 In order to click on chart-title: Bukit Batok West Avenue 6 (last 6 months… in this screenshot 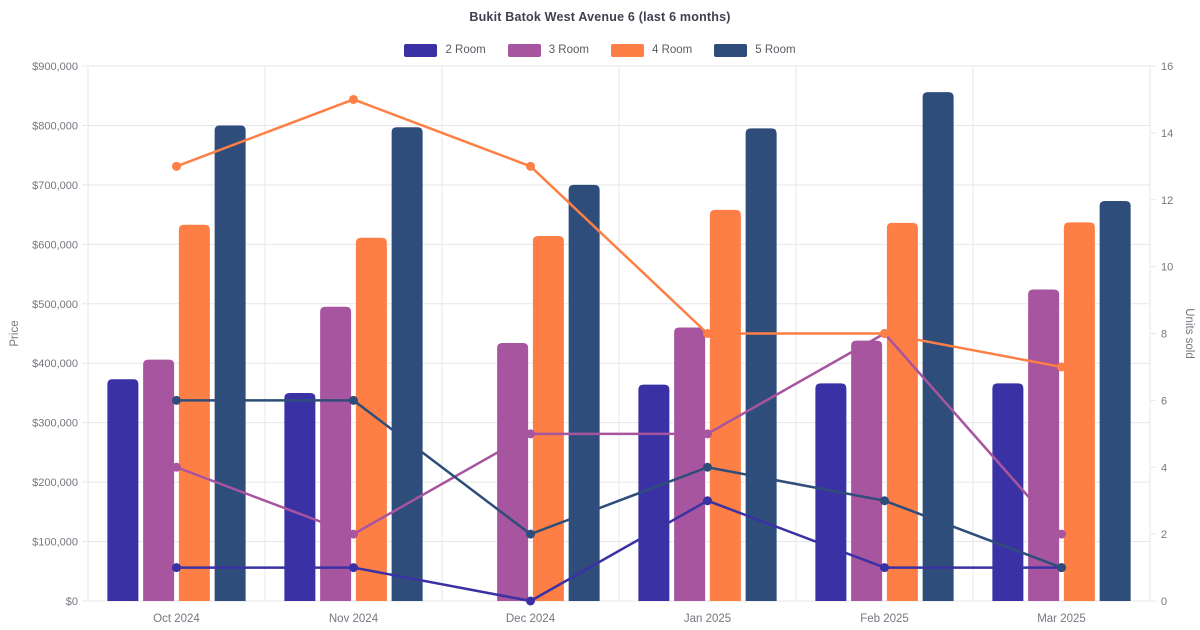, I will do `click(600, 17)`.